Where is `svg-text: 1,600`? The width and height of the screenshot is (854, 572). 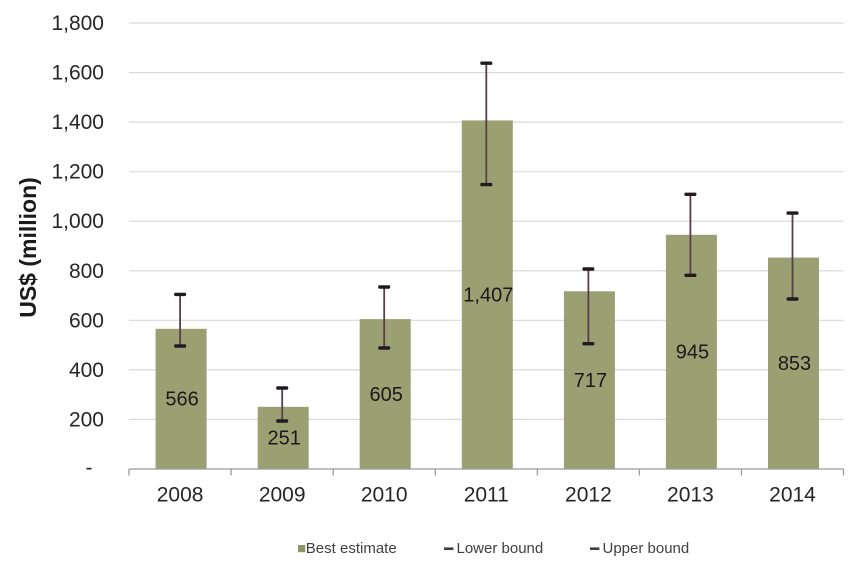 svg-text: 1,600 is located at coordinates (77, 73).